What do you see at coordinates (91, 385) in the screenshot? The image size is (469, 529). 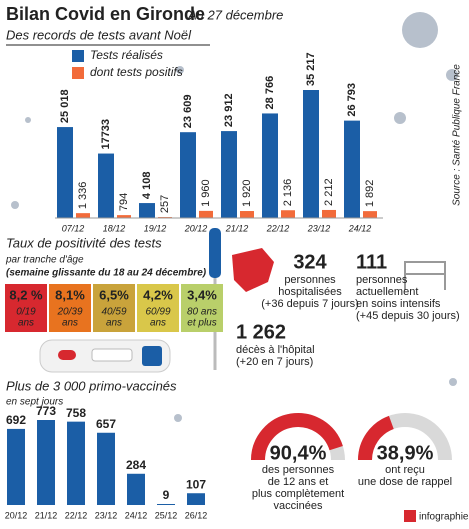 I see `chart-title: Plus de 3 000 primo-vaccinés` at bounding box center [91, 385].